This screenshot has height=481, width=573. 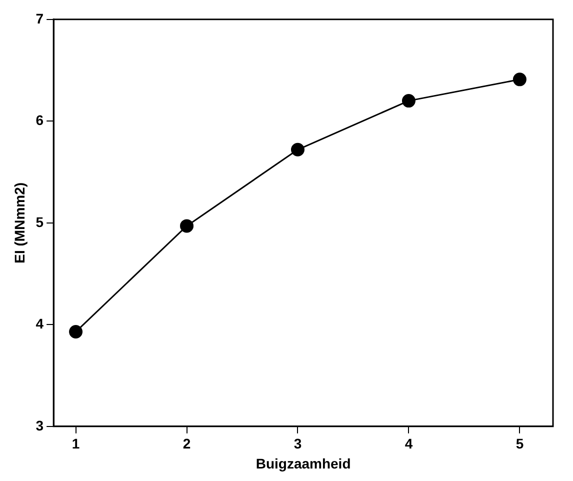 What do you see at coordinates (298, 444) in the screenshot?
I see `x-tick-label: 3` at bounding box center [298, 444].